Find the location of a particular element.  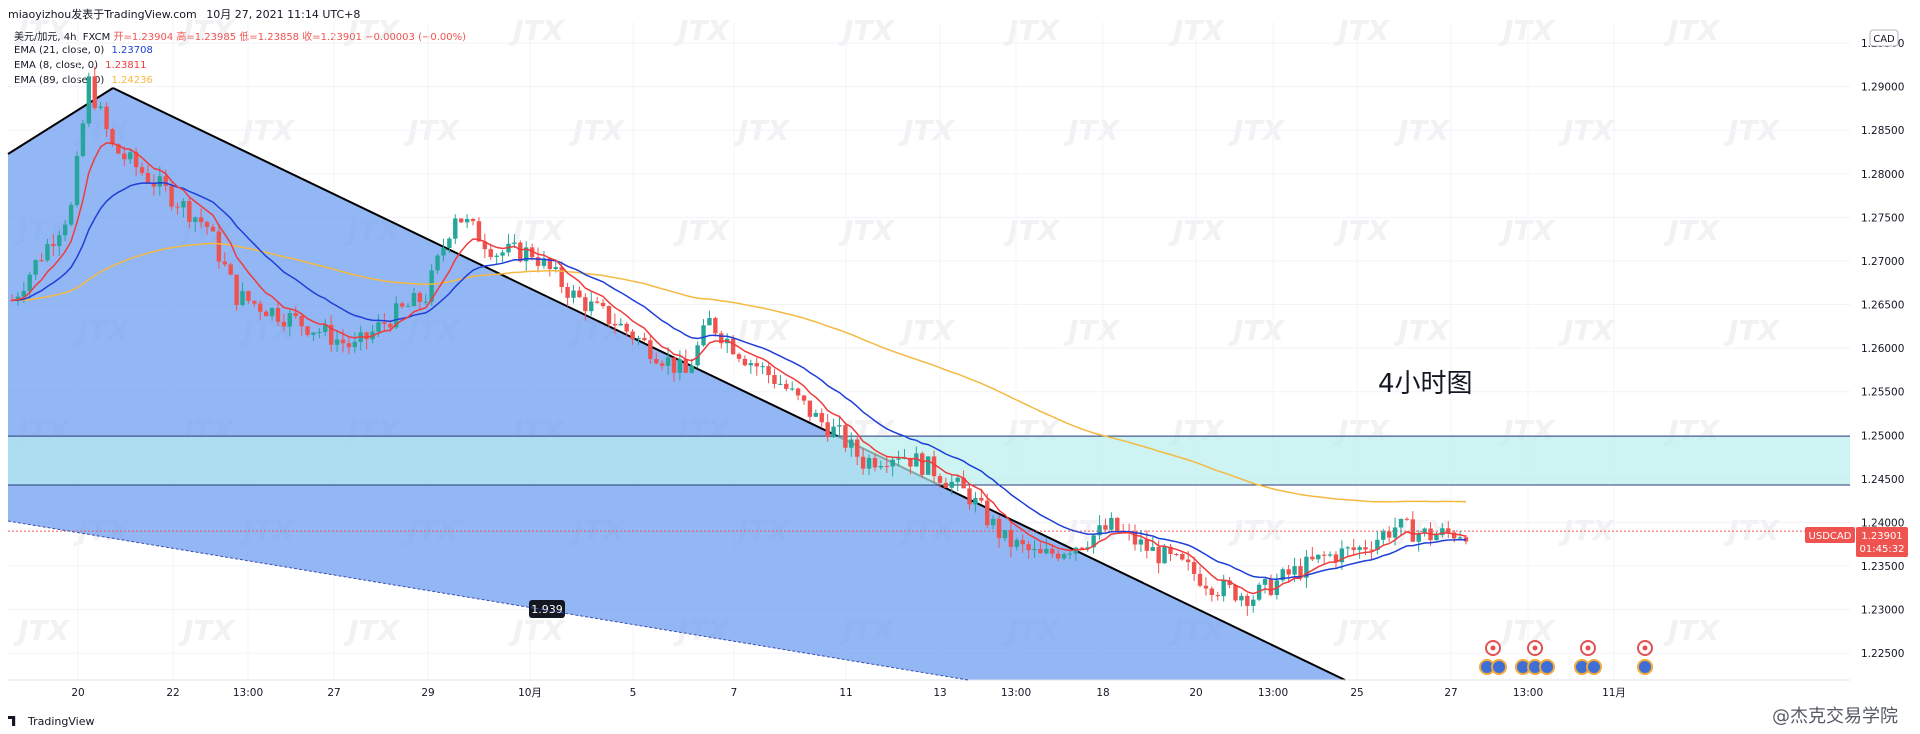

currency-badge-box is located at coordinates (1884, 38).